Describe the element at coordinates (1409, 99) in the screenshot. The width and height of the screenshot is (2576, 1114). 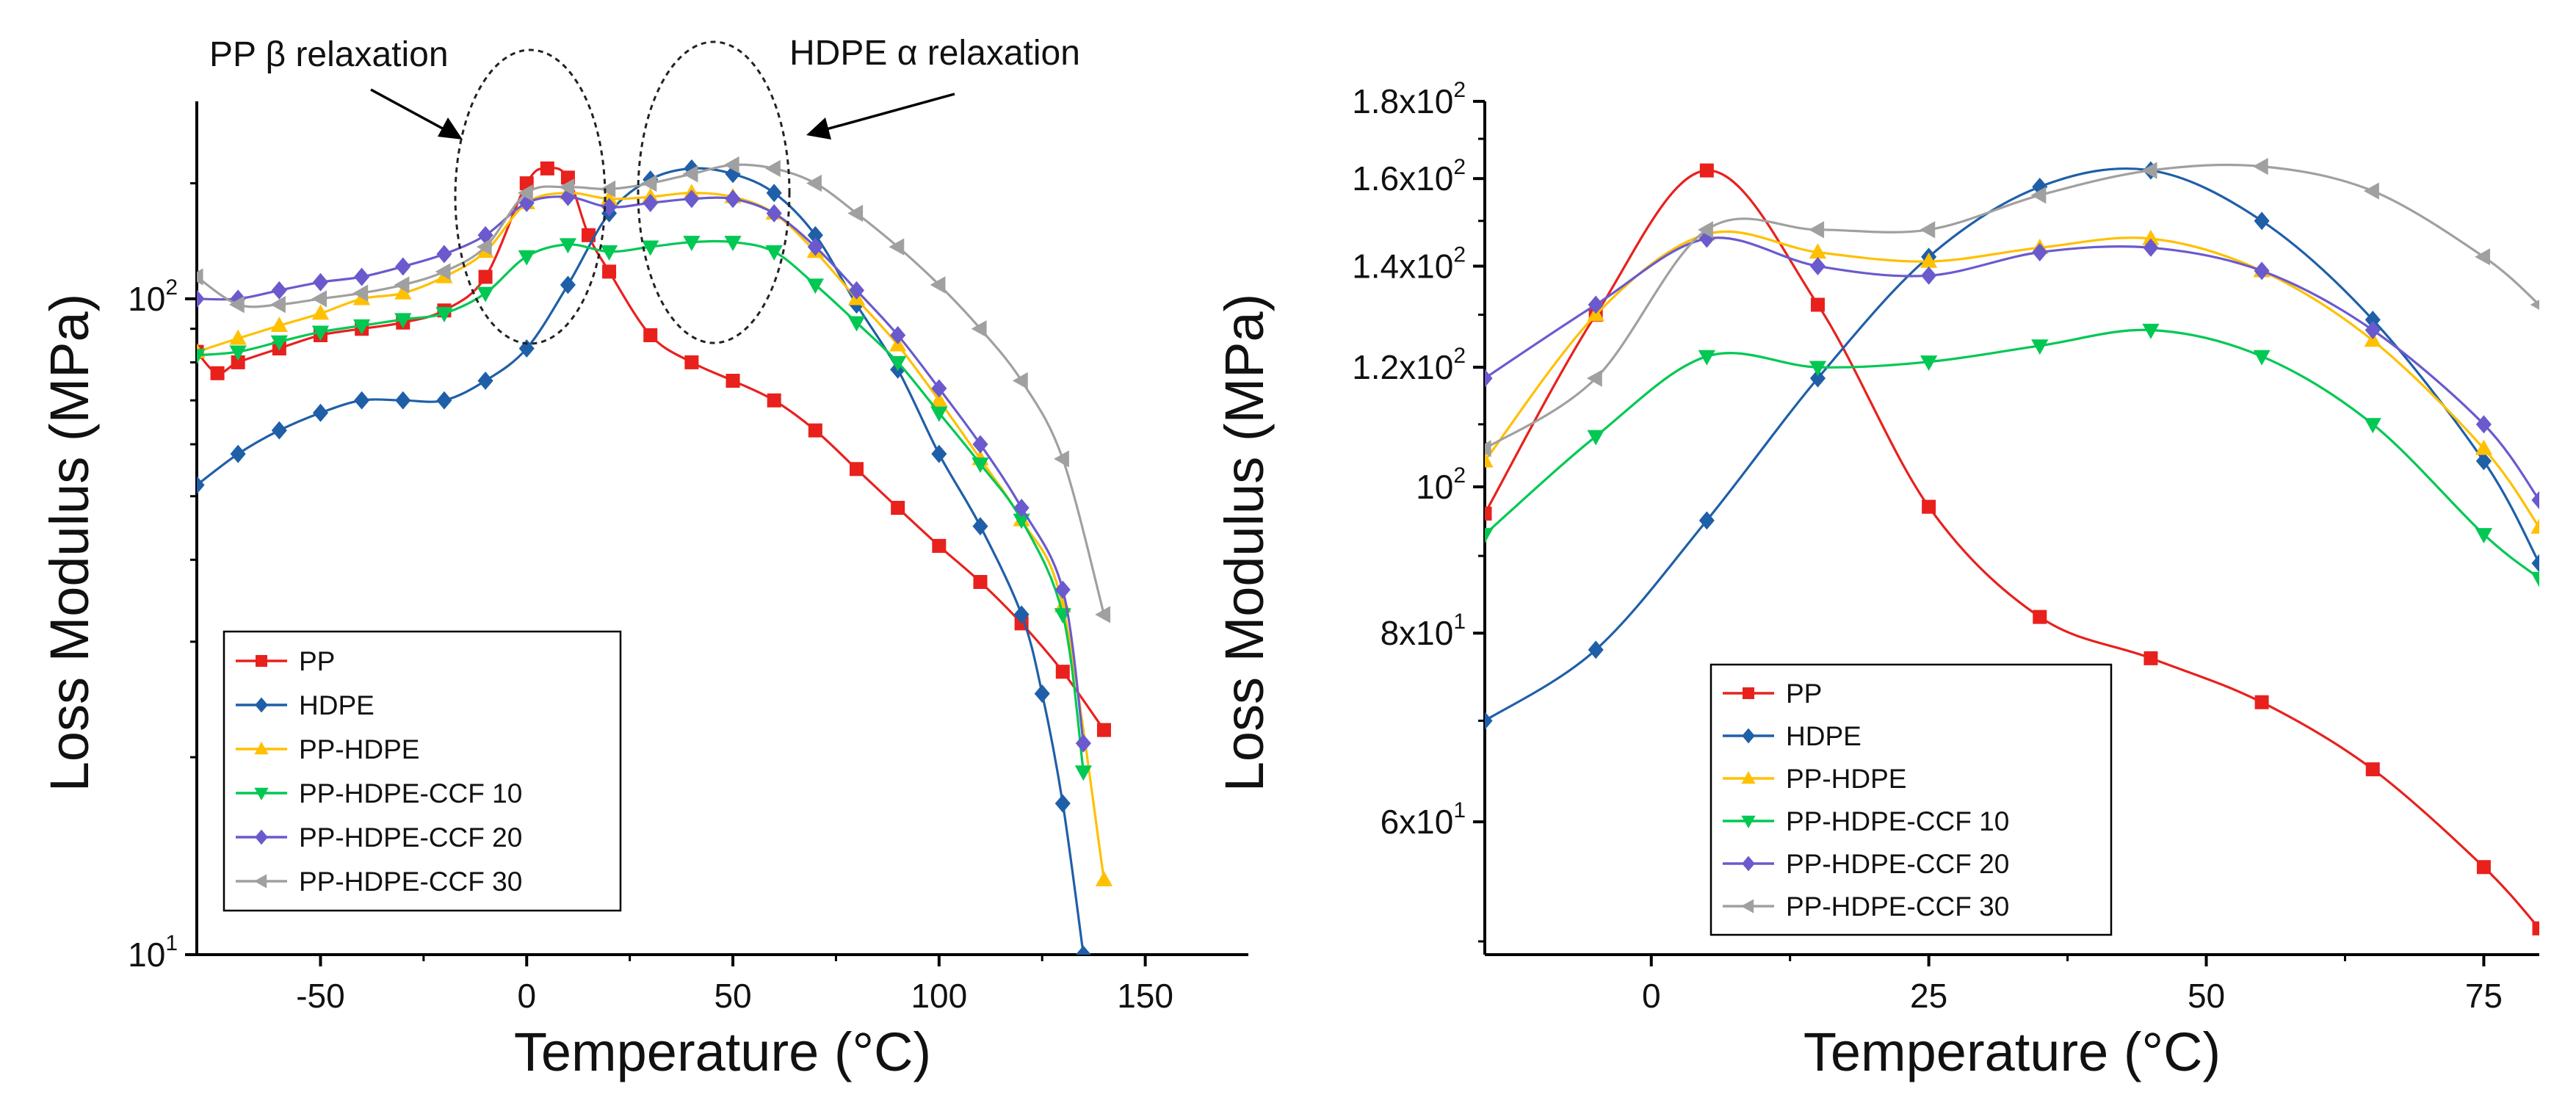
I see `y-tick-label: 1.8x10²` at that location.